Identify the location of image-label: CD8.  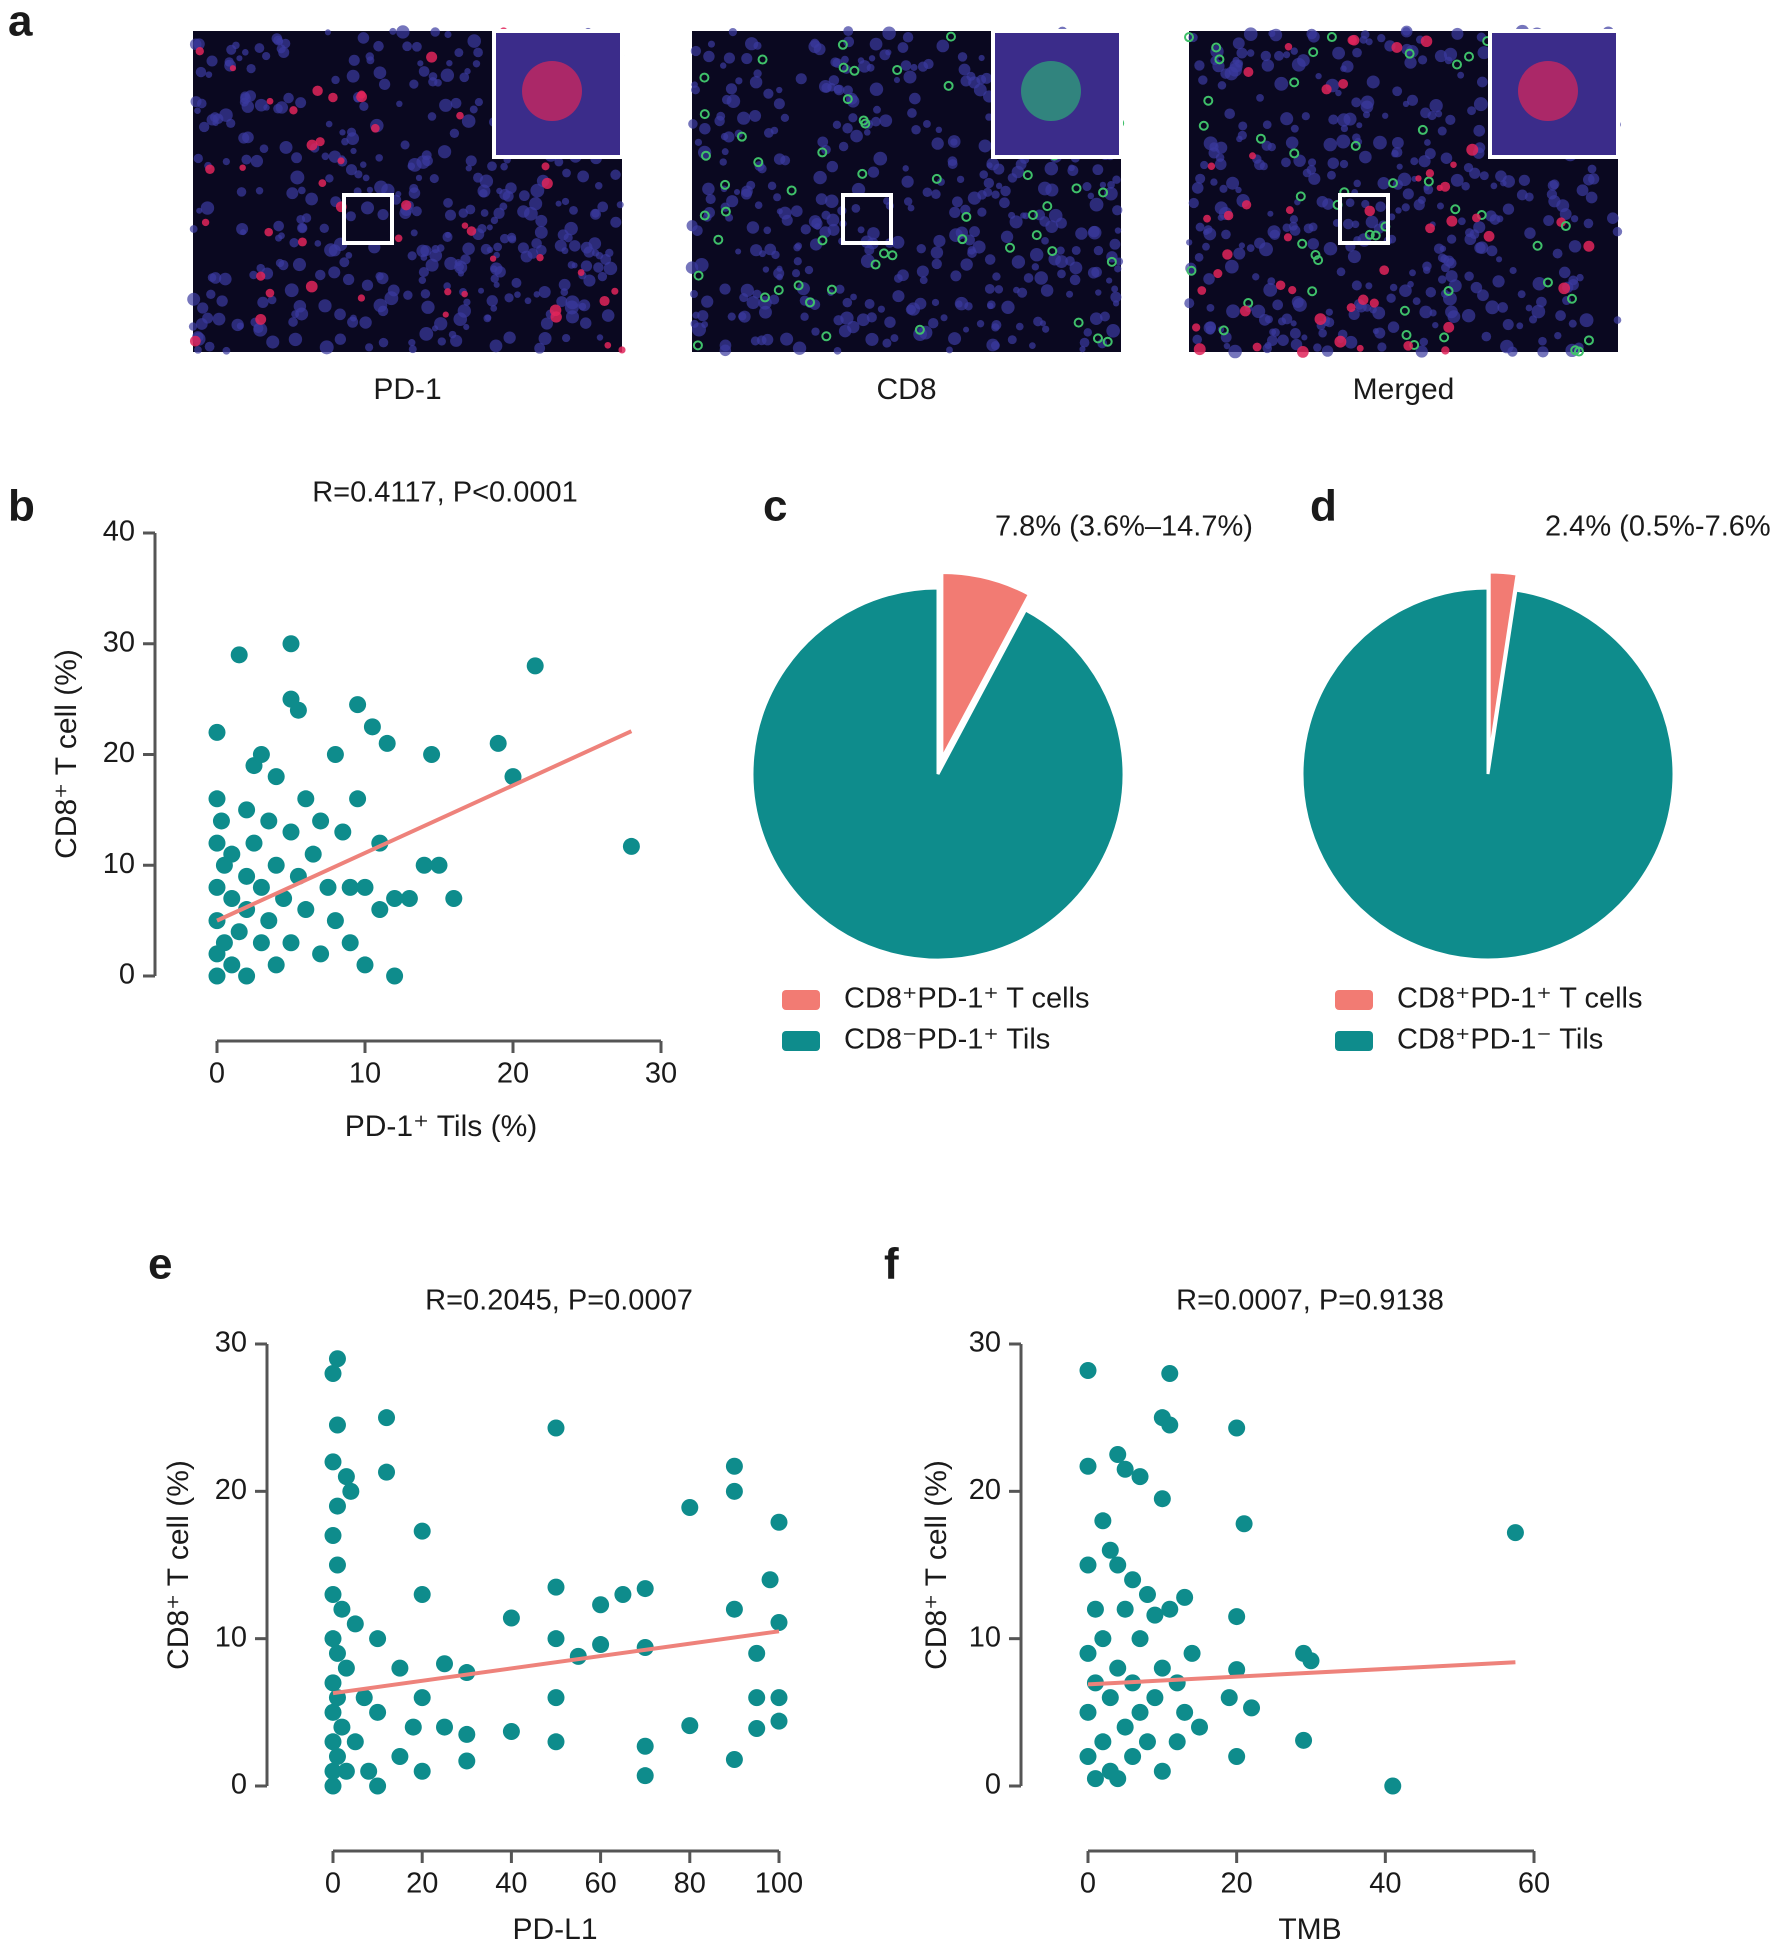
(906, 389).